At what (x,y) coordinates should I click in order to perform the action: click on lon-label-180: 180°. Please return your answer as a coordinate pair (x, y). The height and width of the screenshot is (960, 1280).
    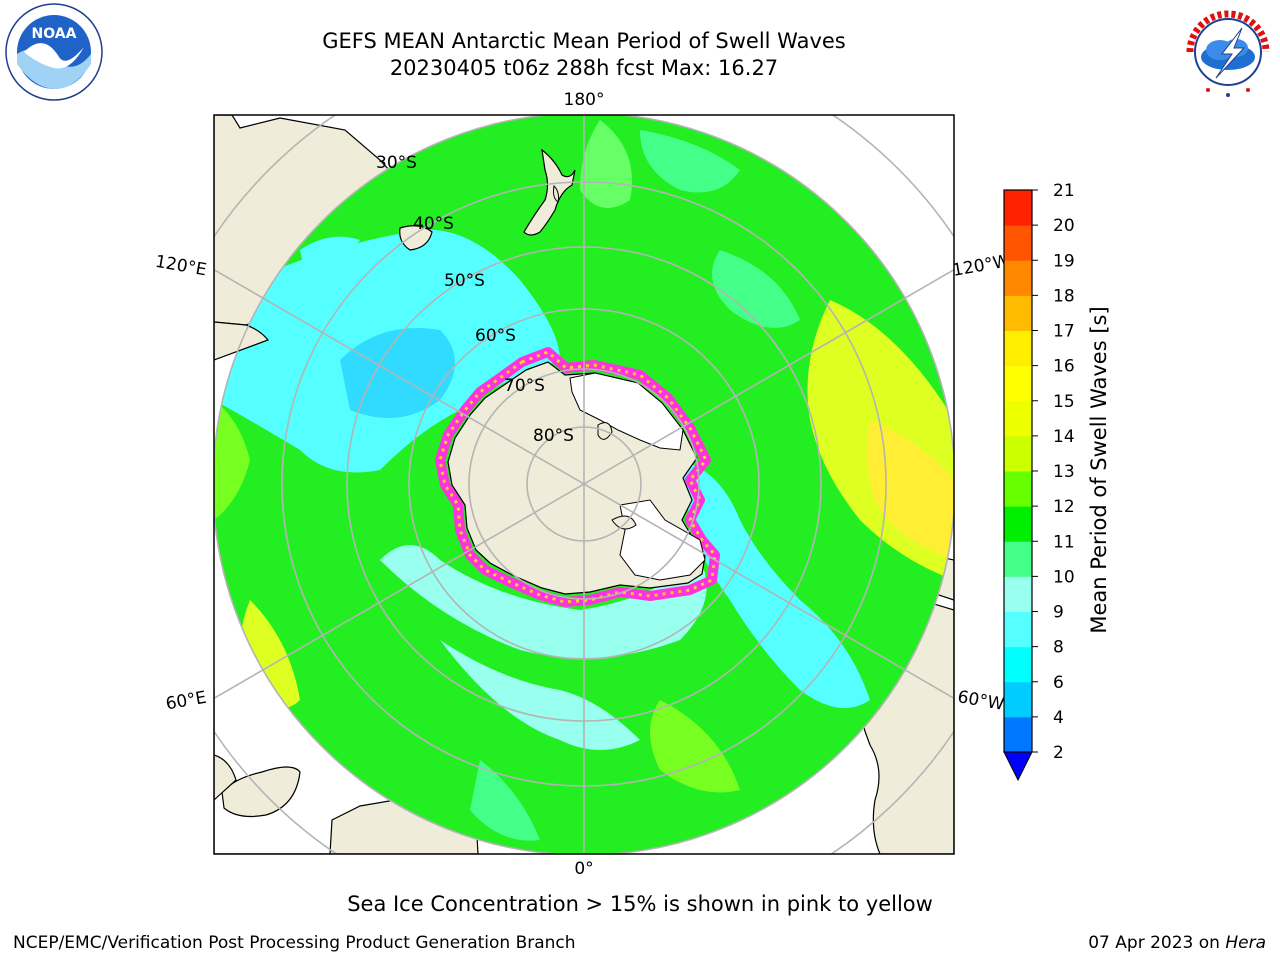
    Looking at the image, I should click on (584, 100).